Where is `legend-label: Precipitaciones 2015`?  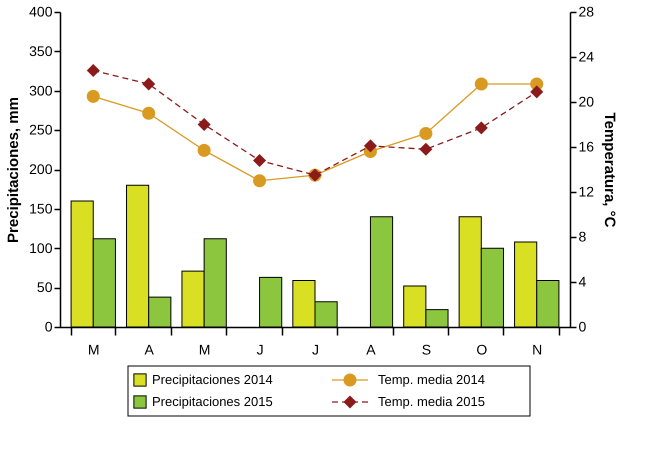 legend-label: Precipitaciones 2015 is located at coordinates (212, 401).